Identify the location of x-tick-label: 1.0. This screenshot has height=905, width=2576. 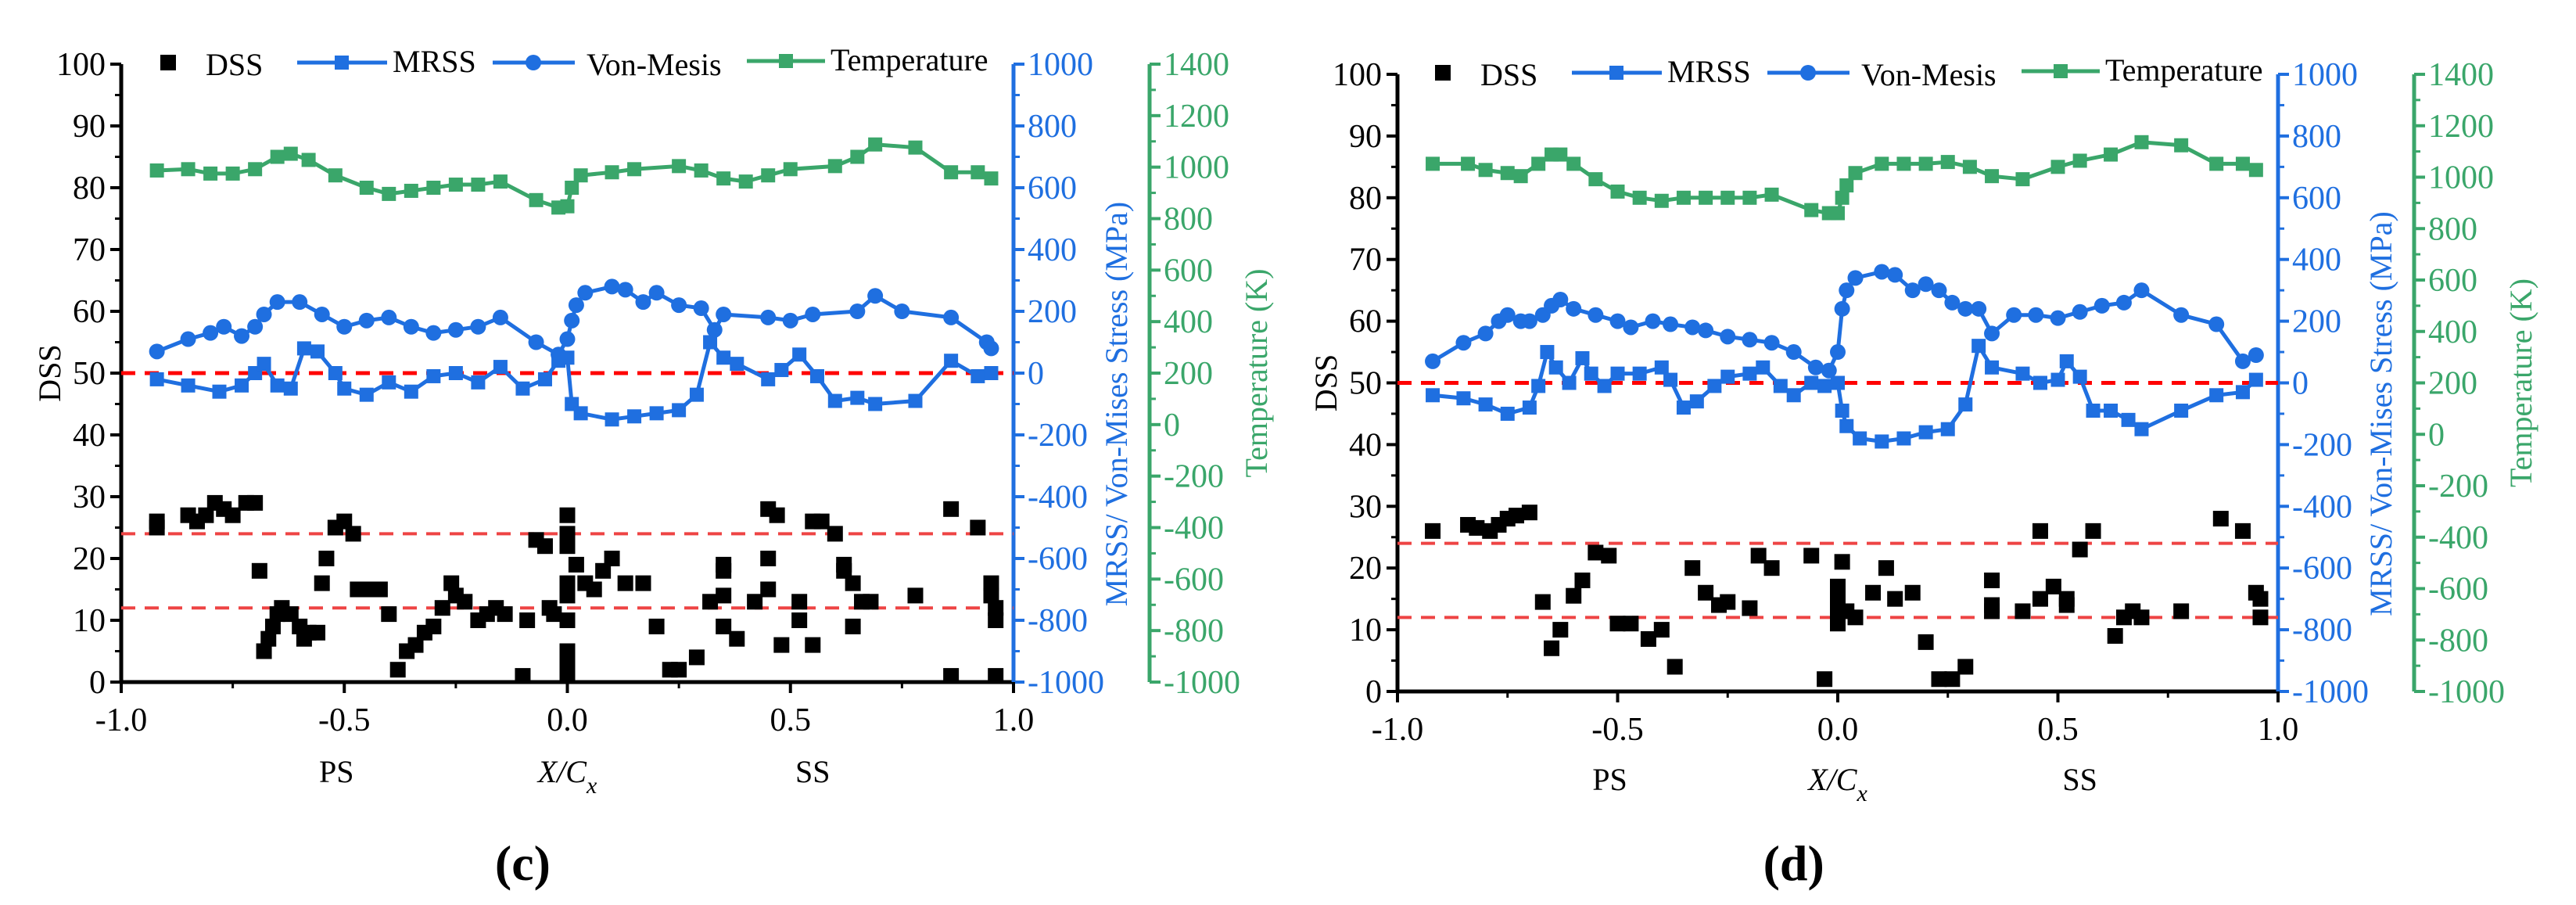
(1014, 720).